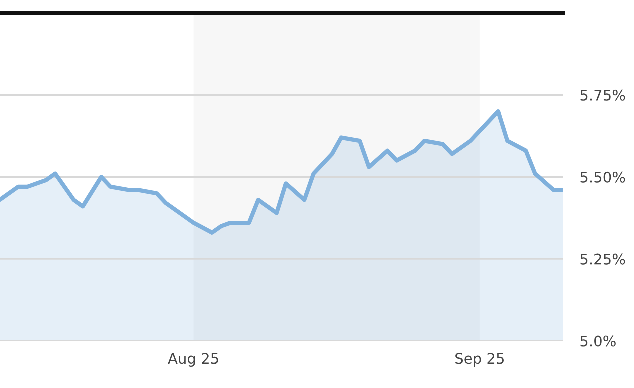 The width and height of the screenshot is (634, 388). I want to click on y-tick-label: 5.0%, so click(598, 341).